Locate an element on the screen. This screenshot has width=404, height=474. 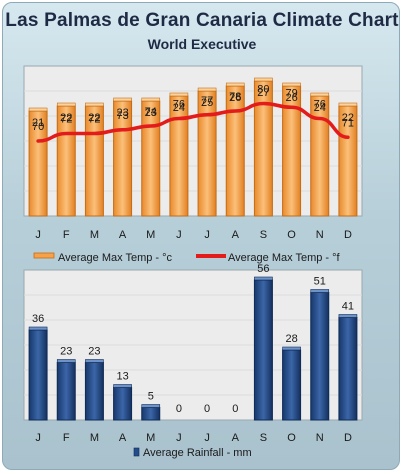
rain-bar-label: 56 is located at coordinates (263, 269).